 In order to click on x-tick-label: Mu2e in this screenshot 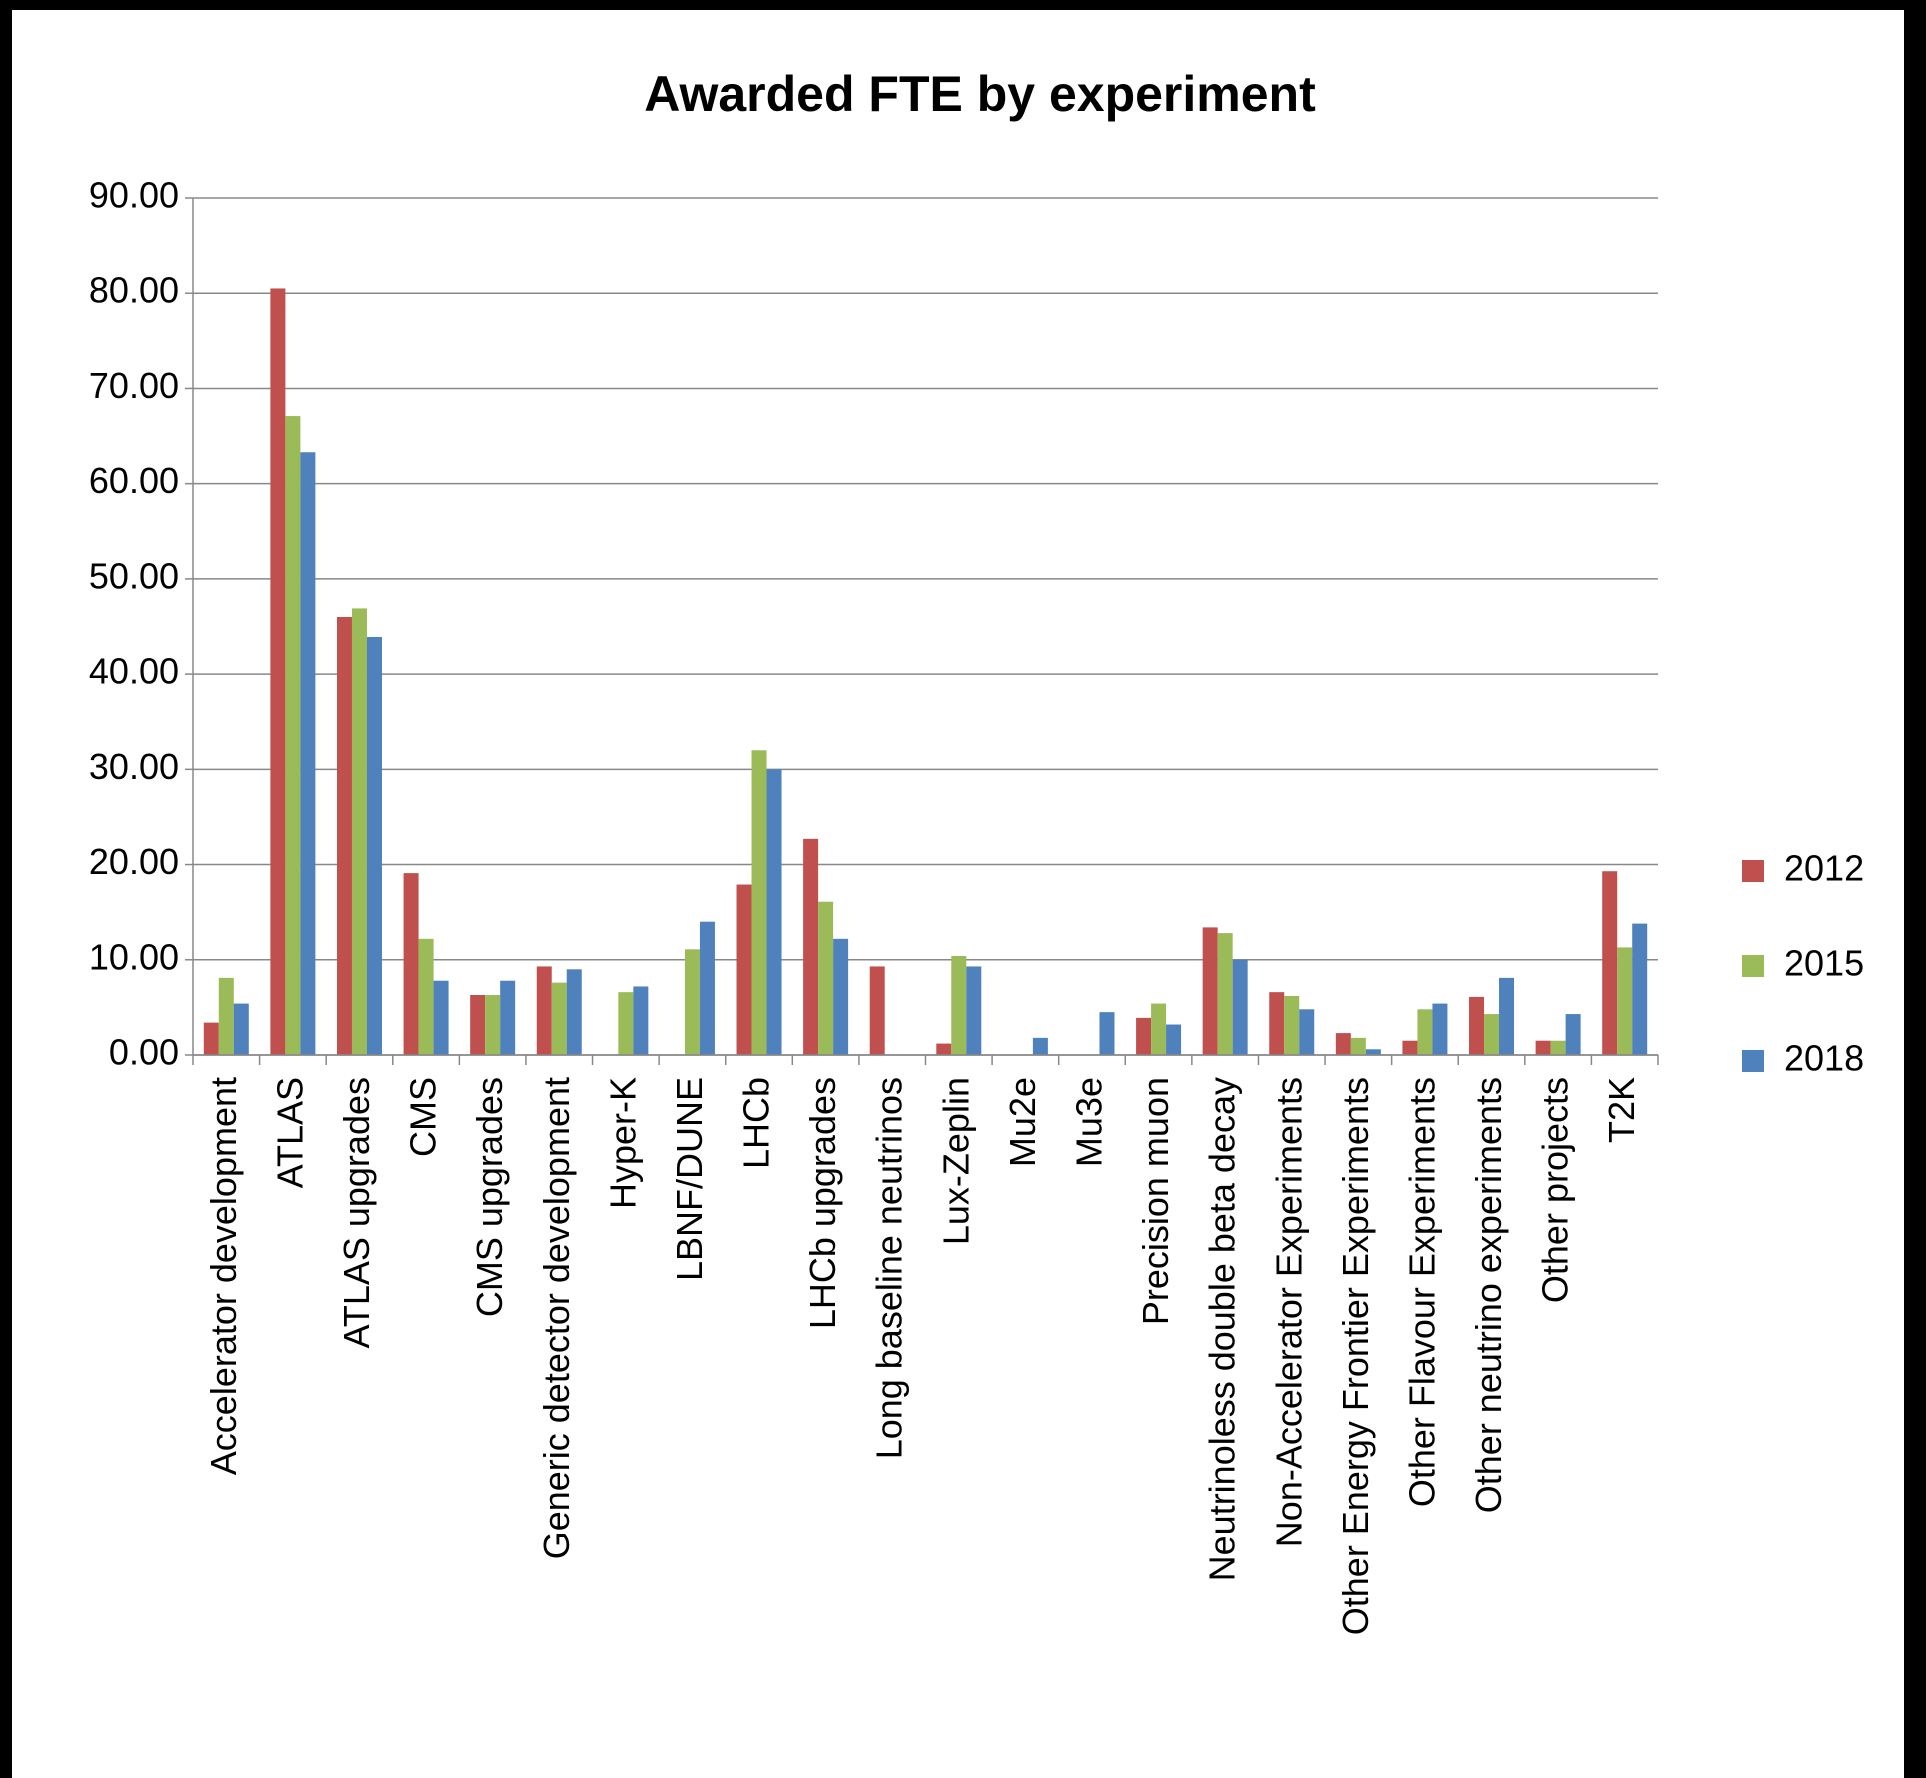, I will do `click(1022, 1122)`.